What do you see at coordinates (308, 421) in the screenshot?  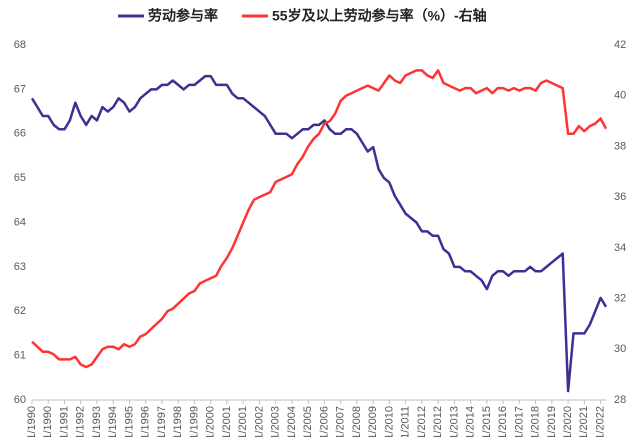 I see `x-tick-label: 8/1/2005` at bounding box center [308, 421].